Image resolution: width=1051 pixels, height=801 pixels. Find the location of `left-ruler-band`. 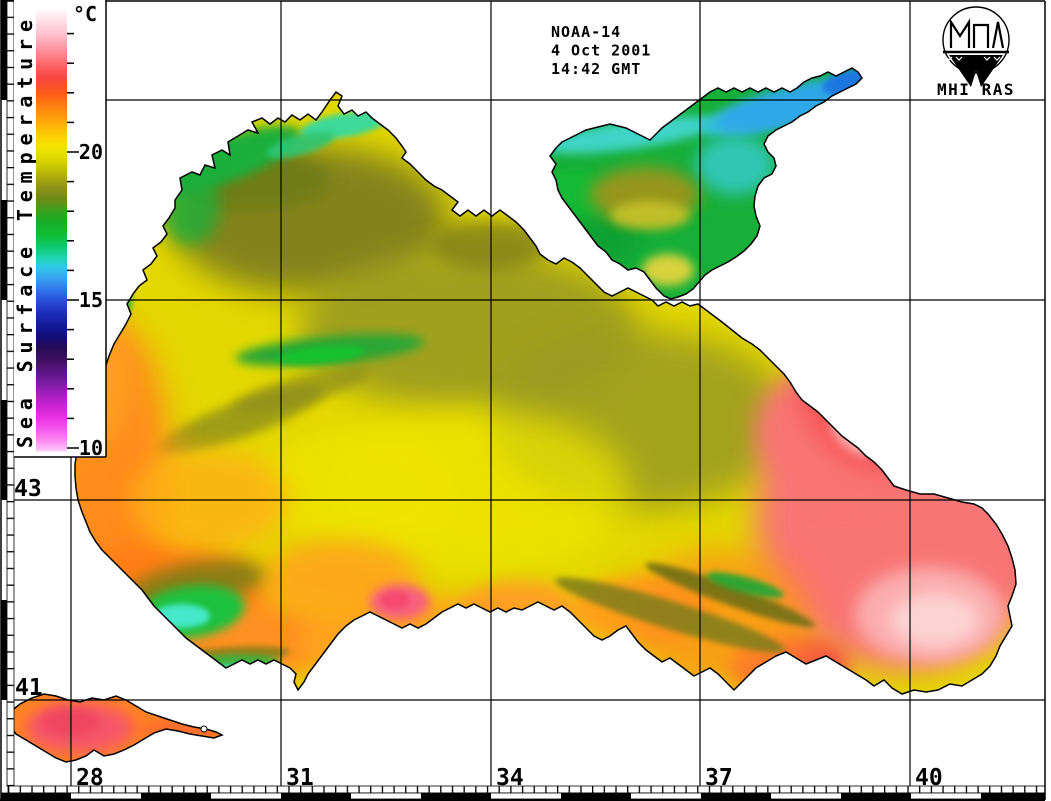

left-ruler-band is located at coordinates (4, 396).